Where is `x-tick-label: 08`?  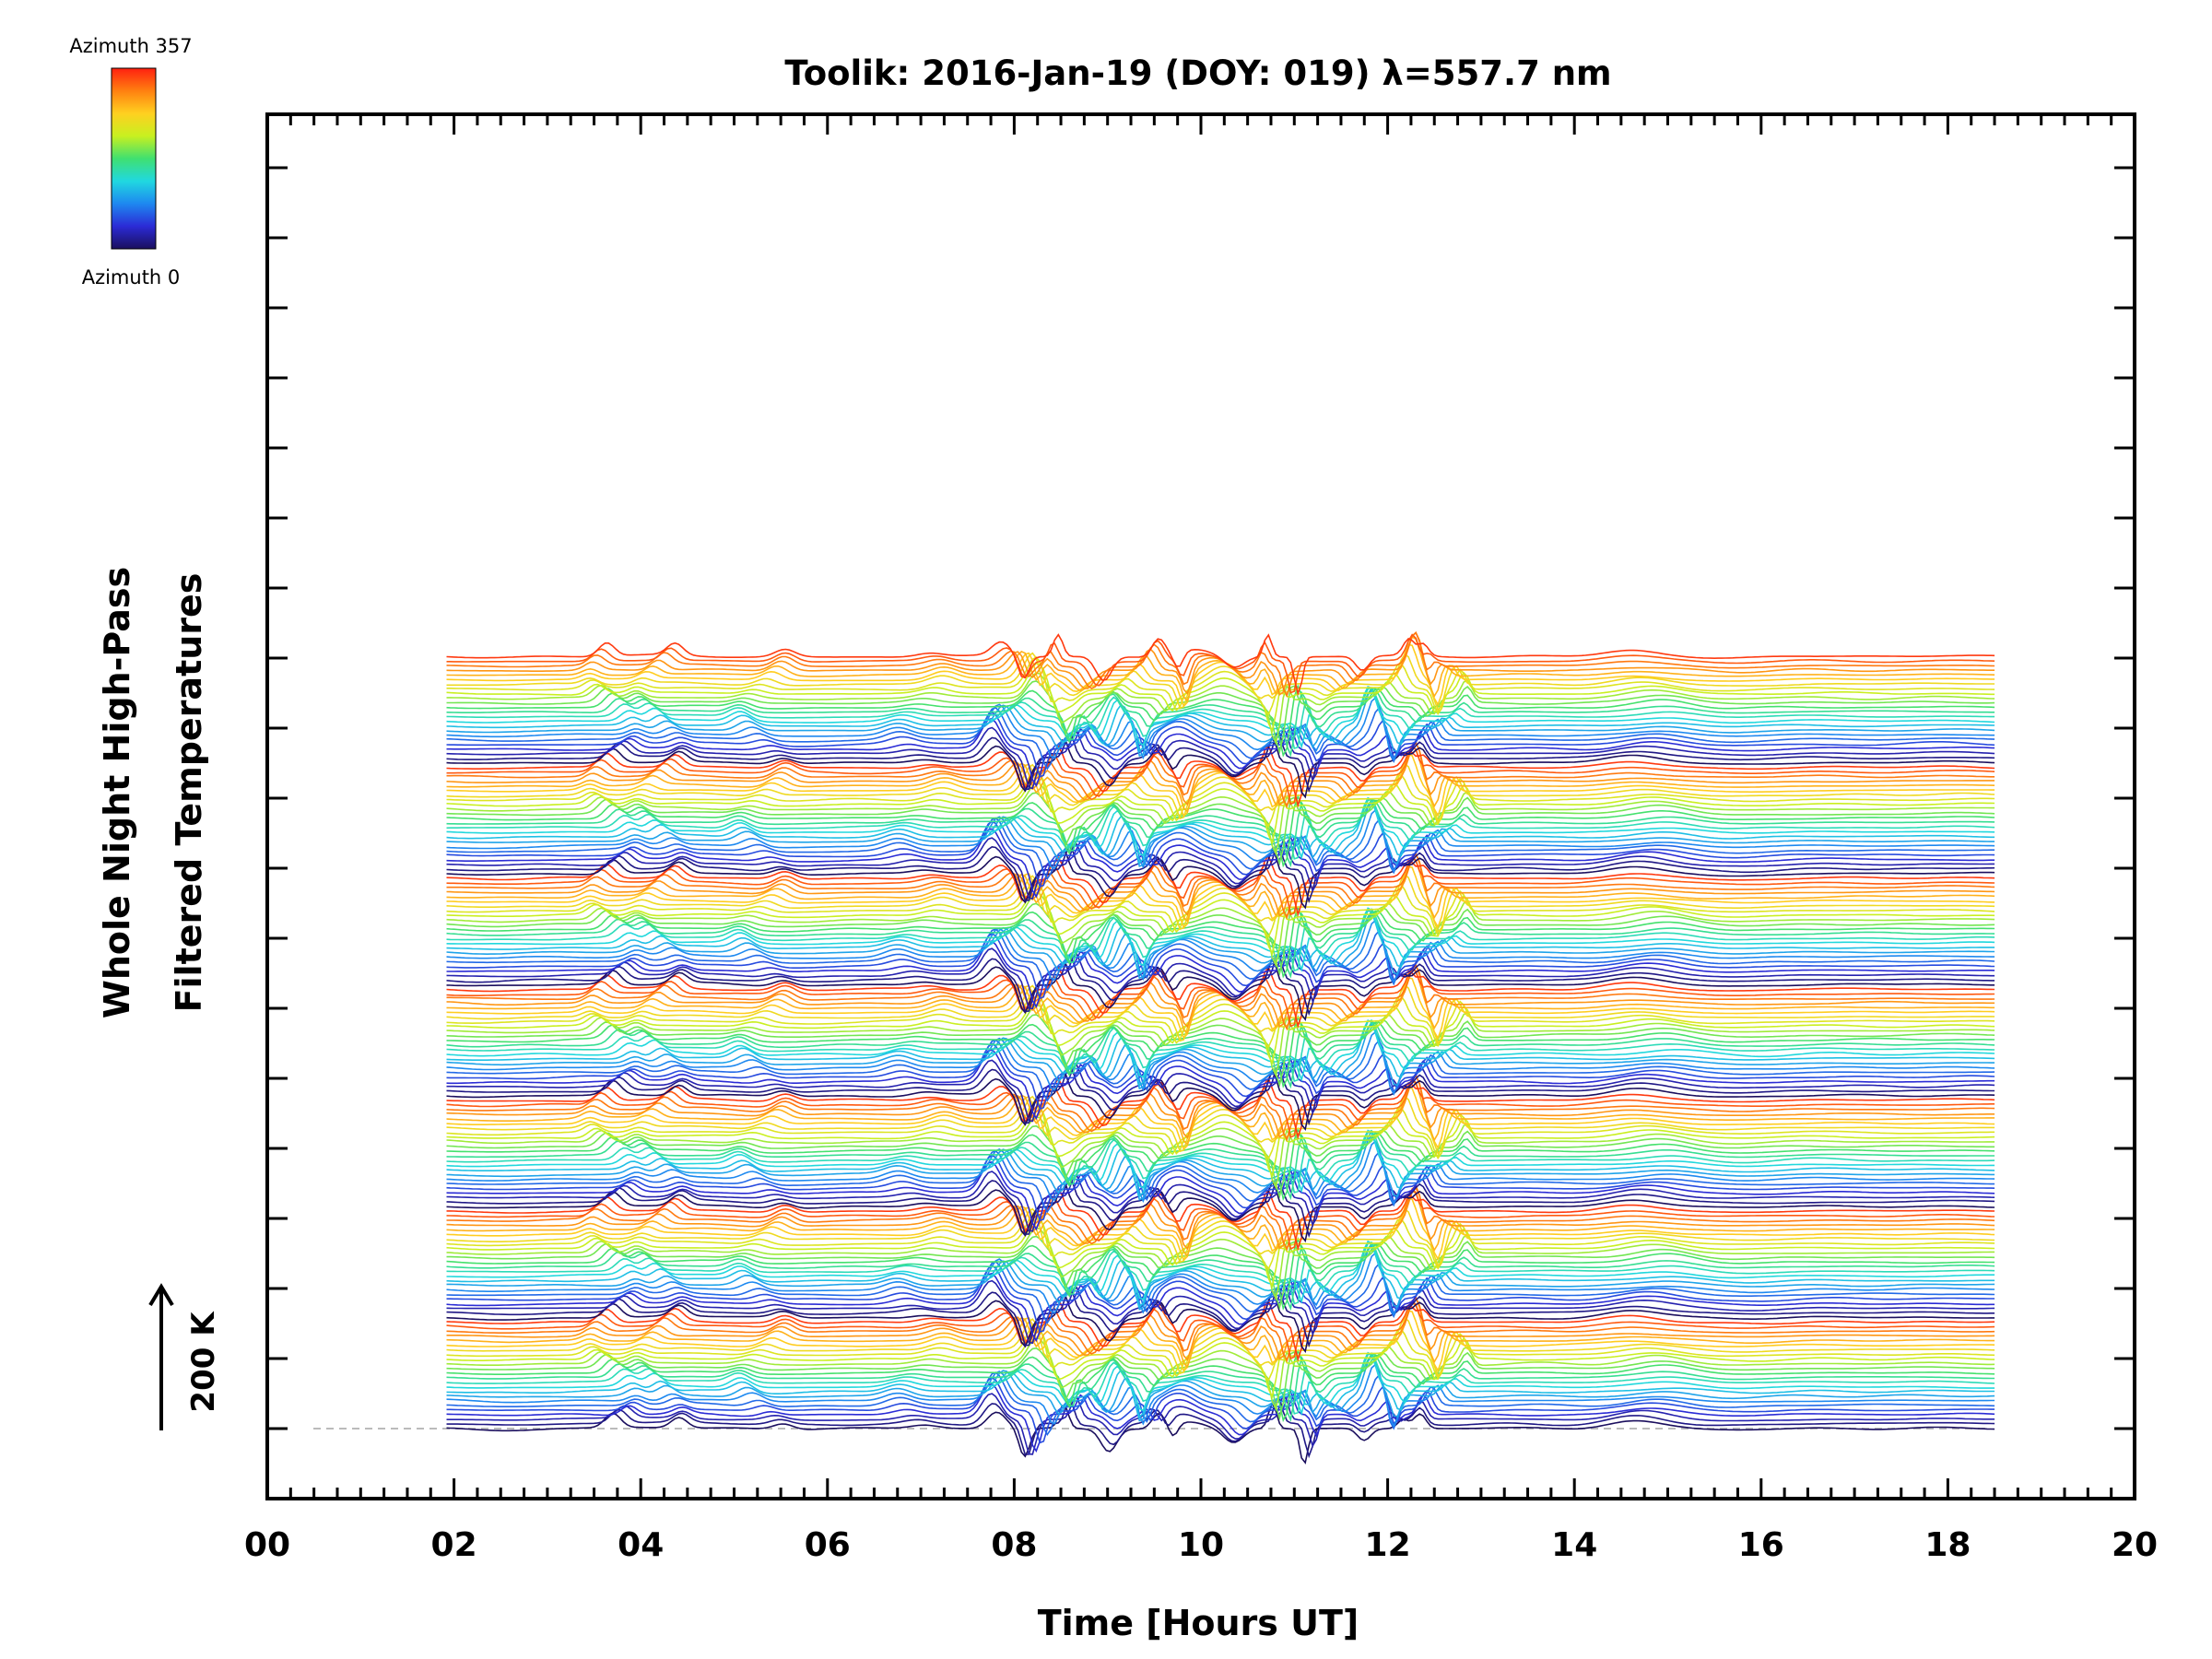
x-tick-label: 08 is located at coordinates (1014, 1545).